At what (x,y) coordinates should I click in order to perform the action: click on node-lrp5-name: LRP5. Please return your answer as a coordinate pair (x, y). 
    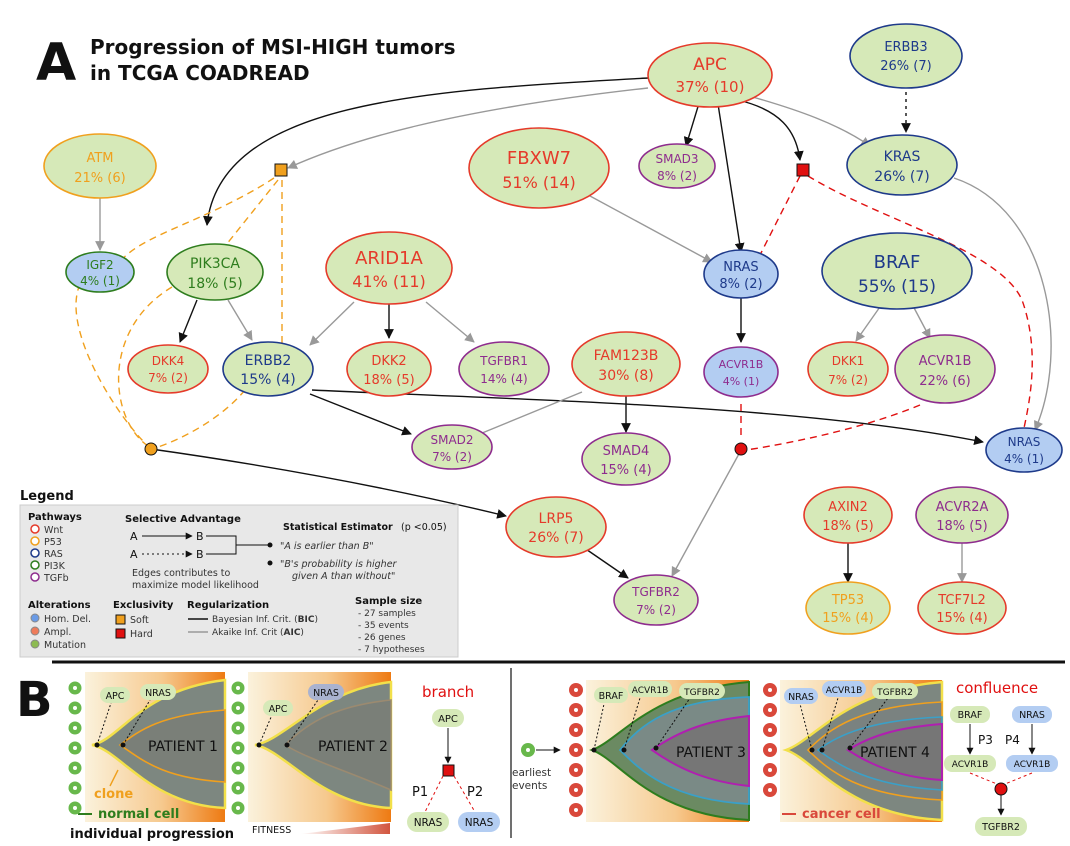
    Looking at the image, I should click on (556, 519).